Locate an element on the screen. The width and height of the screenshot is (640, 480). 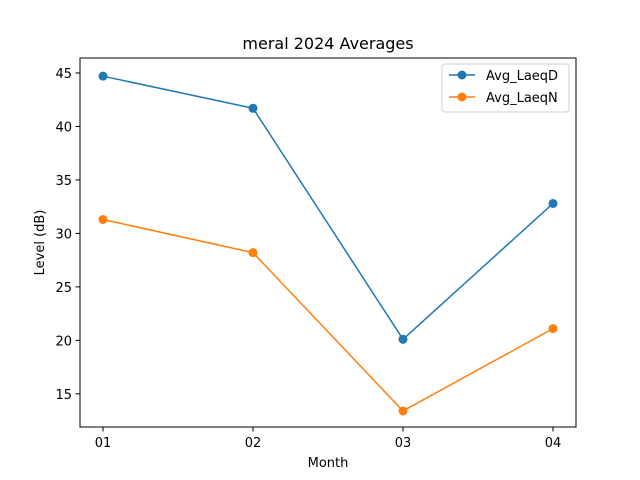
chart-title: meral 2024 Averages is located at coordinates (327, 43).